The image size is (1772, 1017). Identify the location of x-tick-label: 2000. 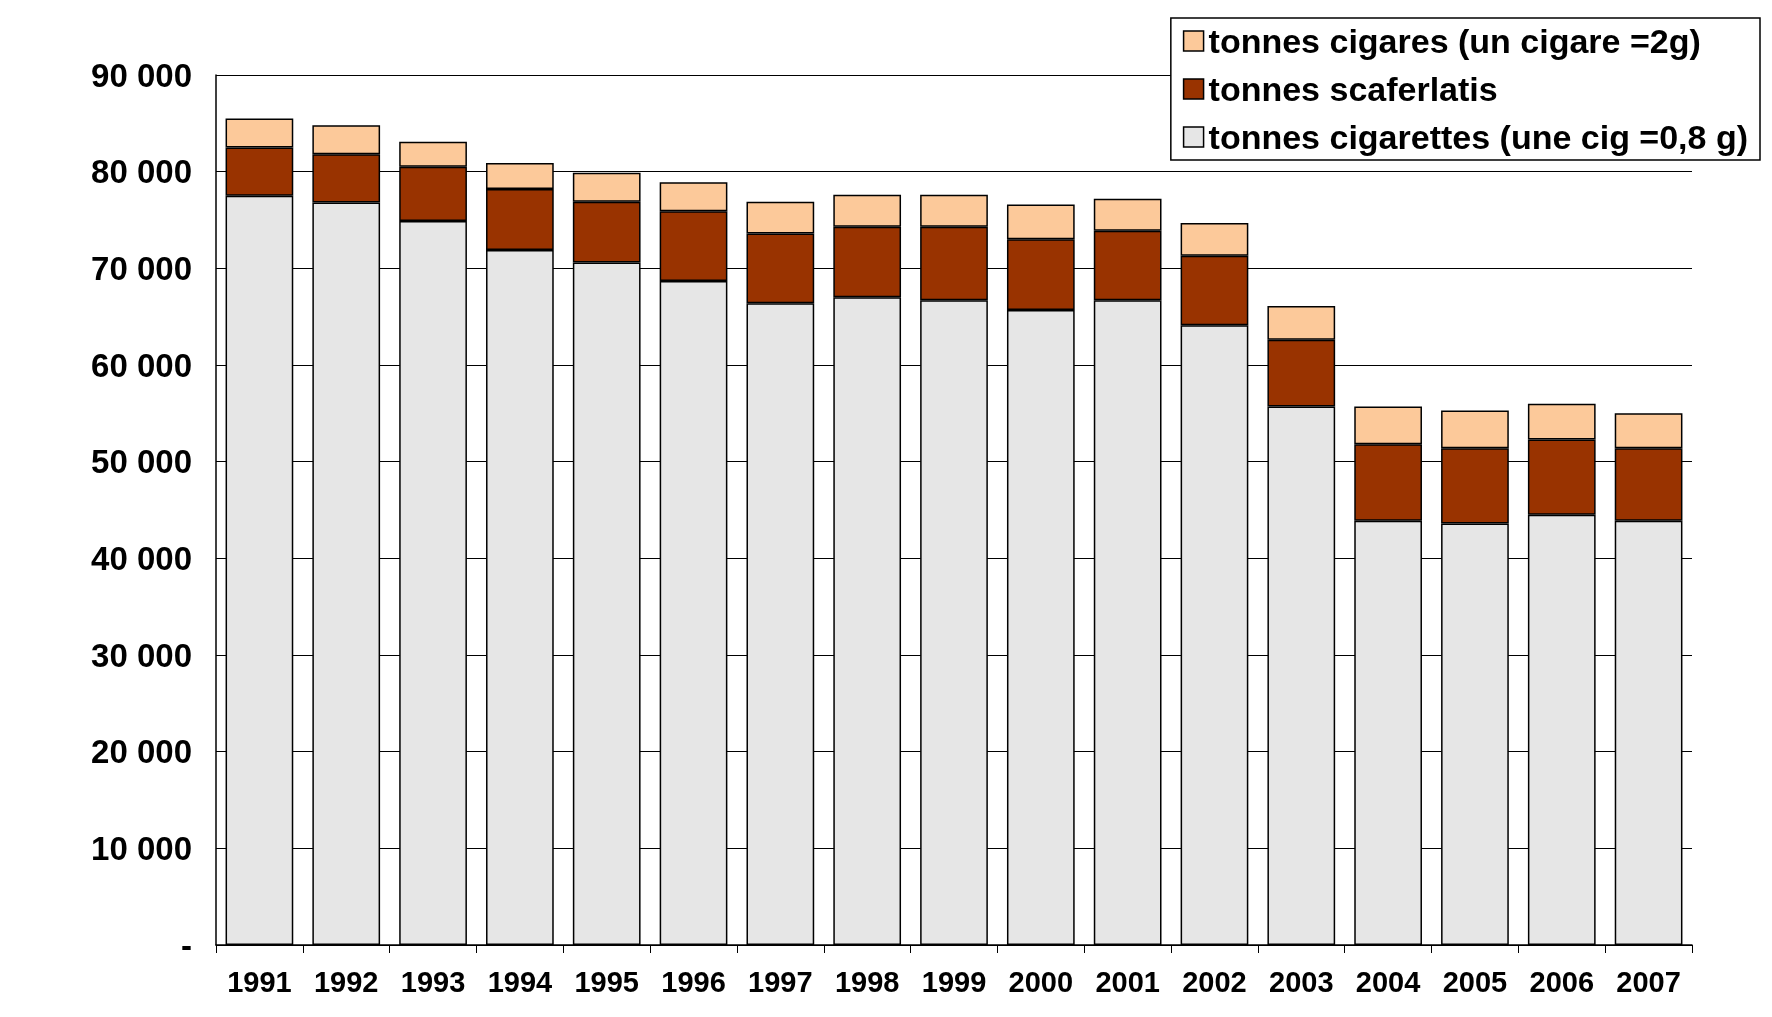
(1041, 981).